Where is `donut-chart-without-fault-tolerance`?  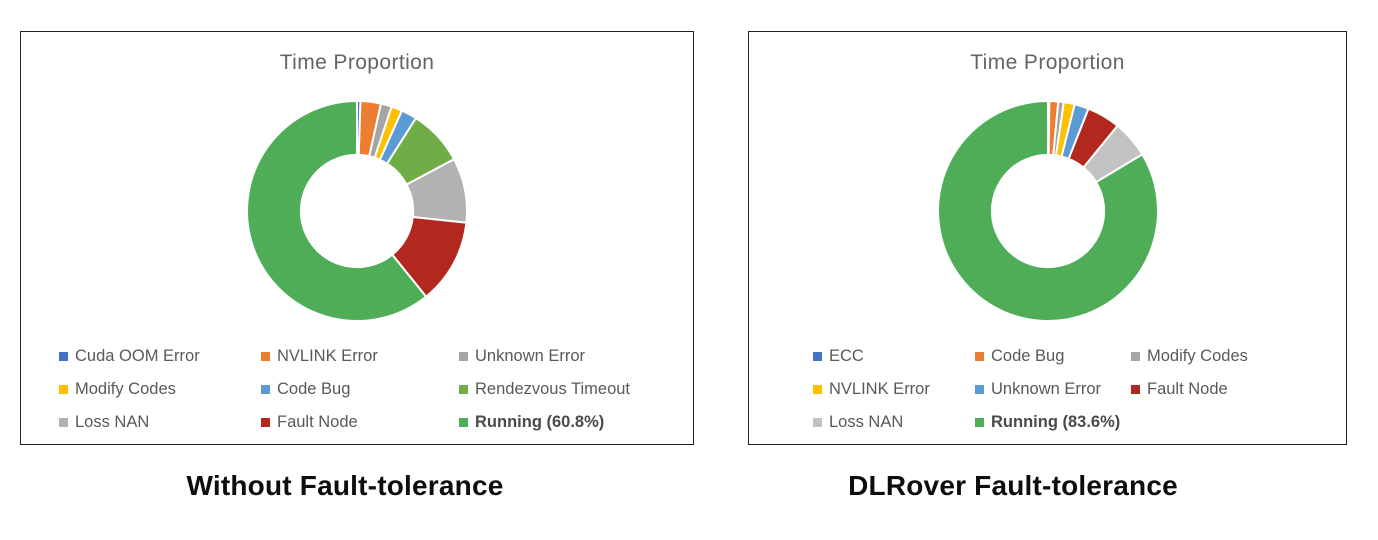 donut-chart-without-fault-tolerance is located at coordinates (357, 210).